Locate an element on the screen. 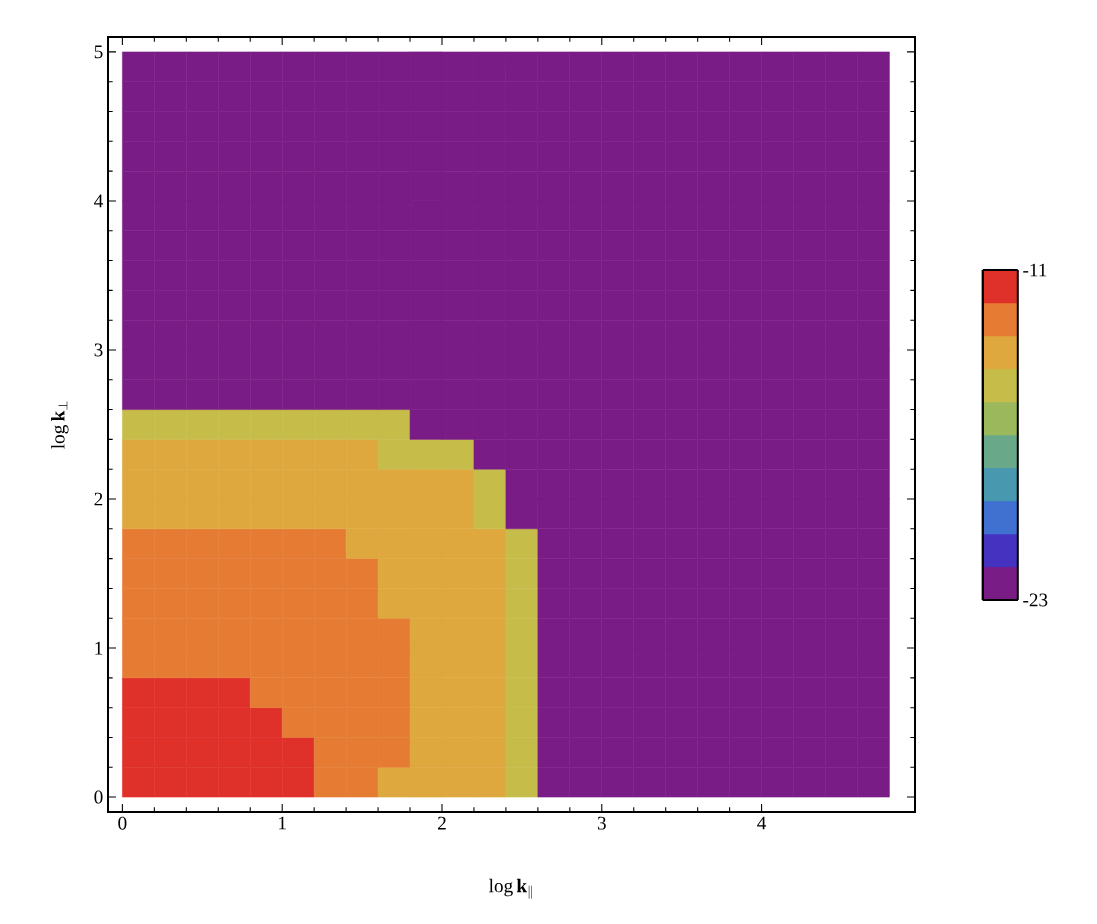 The height and width of the screenshot is (924, 1097). y-tick-label: 2 is located at coordinates (98, 499).